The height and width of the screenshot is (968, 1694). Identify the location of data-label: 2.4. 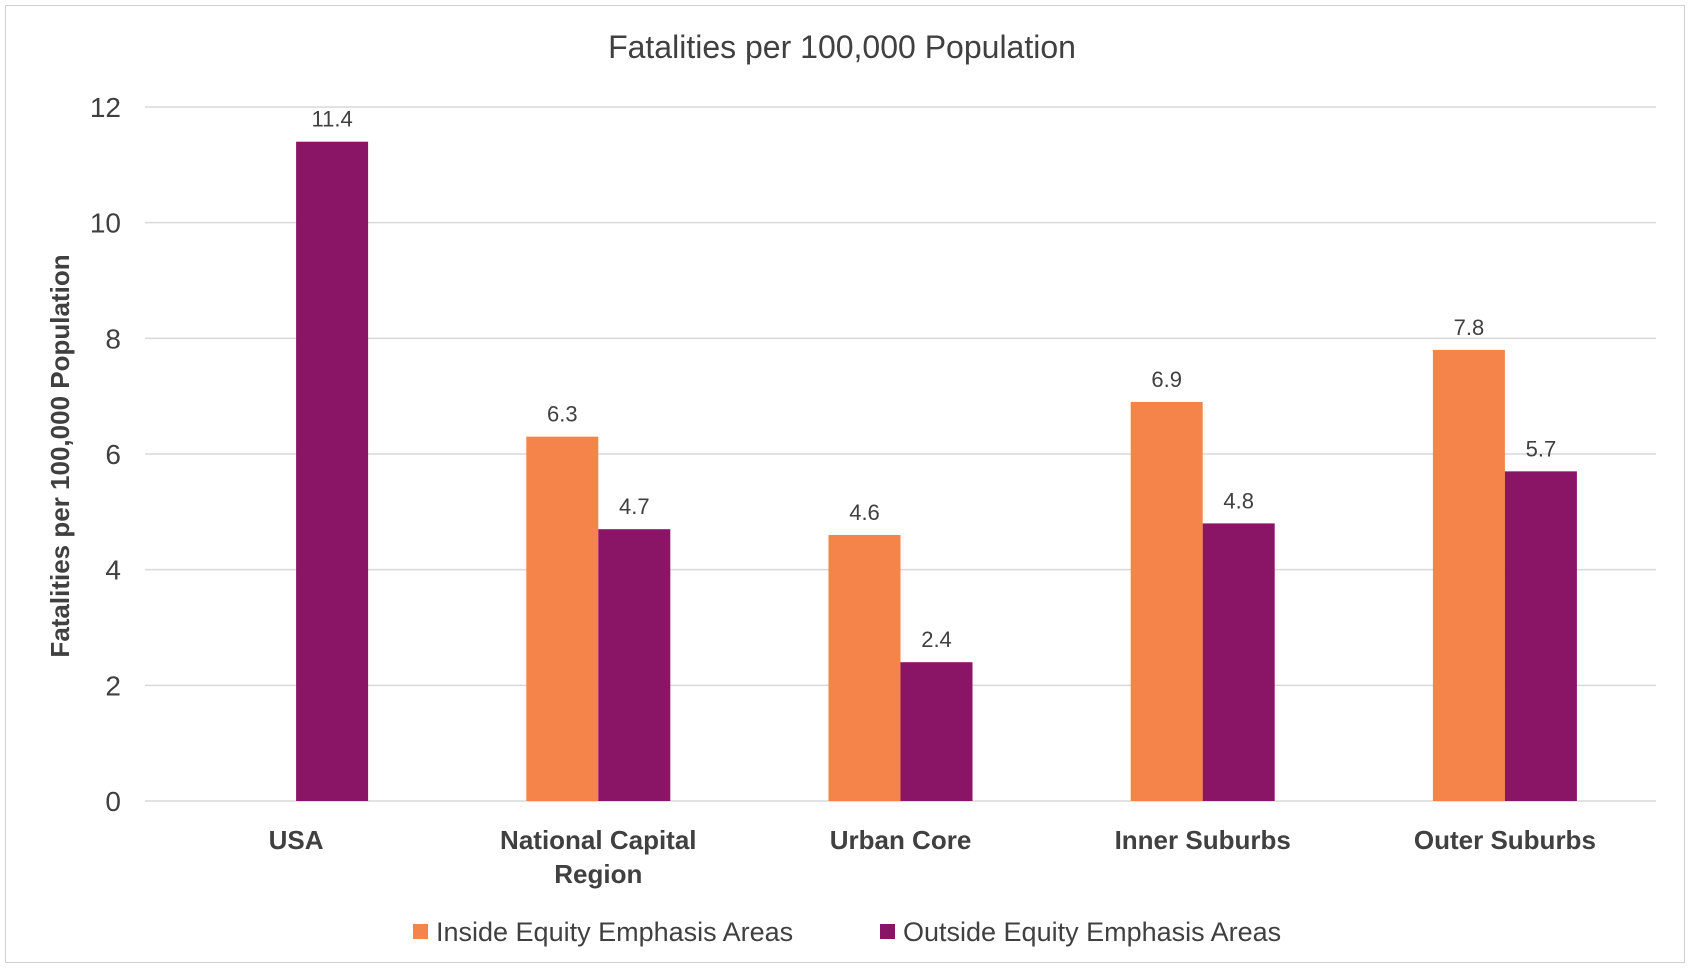
(936, 639).